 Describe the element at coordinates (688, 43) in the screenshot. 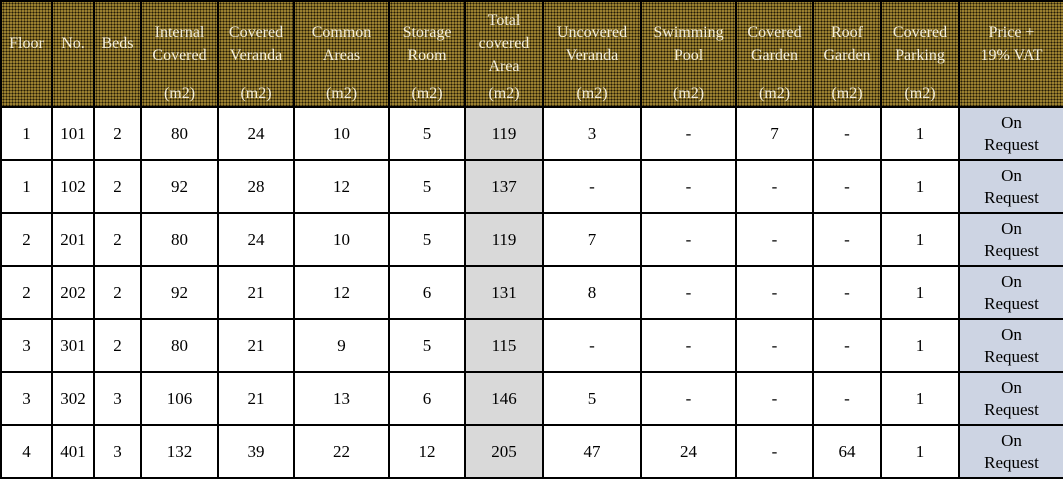

I see `header-label: Swimming Pool` at that location.